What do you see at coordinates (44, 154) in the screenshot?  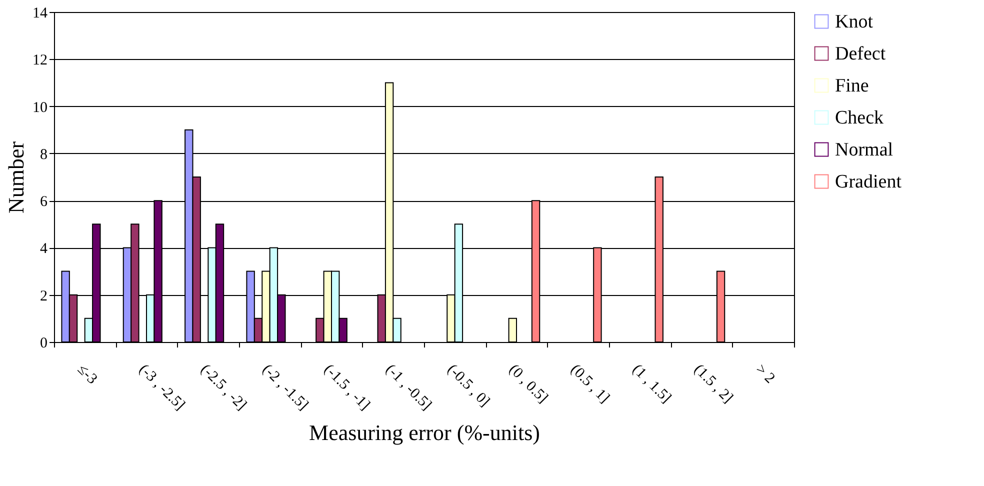 I see `y-tick-label: 8` at bounding box center [44, 154].